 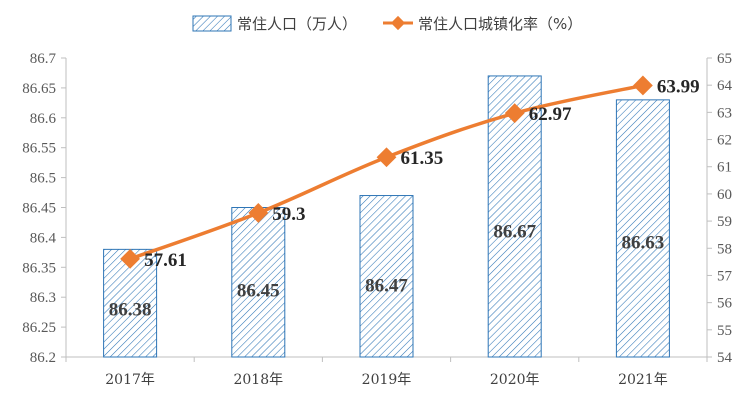 What do you see at coordinates (288, 214) in the screenshot?
I see `line-value-label: 59.3` at bounding box center [288, 214].